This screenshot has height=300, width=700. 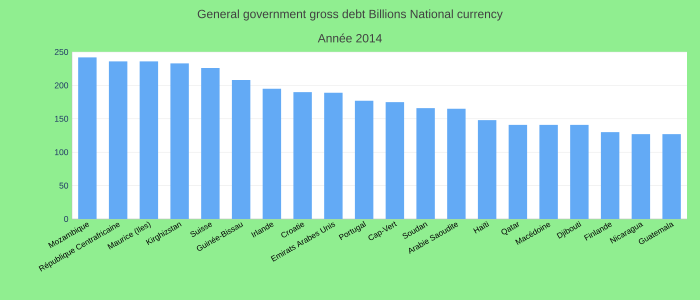 What do you see at coordinates (61, 119) in the screenshot?
I see `y-tick-label: 150` at bounding box center [61, 119].